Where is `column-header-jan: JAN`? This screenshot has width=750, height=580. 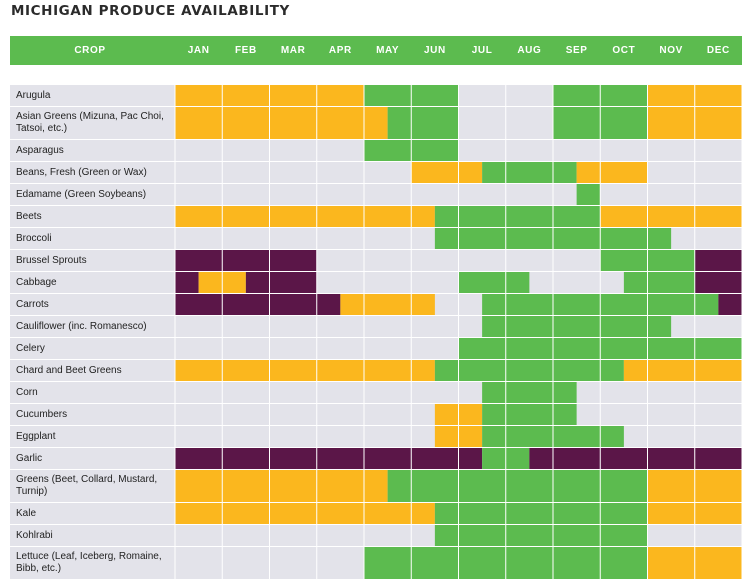
column-header-jan: JAN is located at coordinates (198, 50).